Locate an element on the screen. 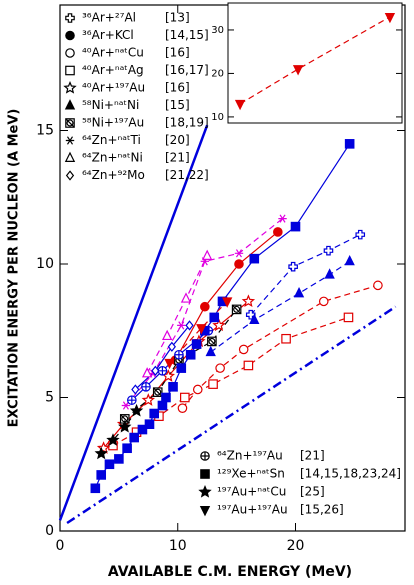 The height and width of the screenshot is (585, 414). legend-label: ³⁶Ar+KCl is located at coordinates (108, 35).